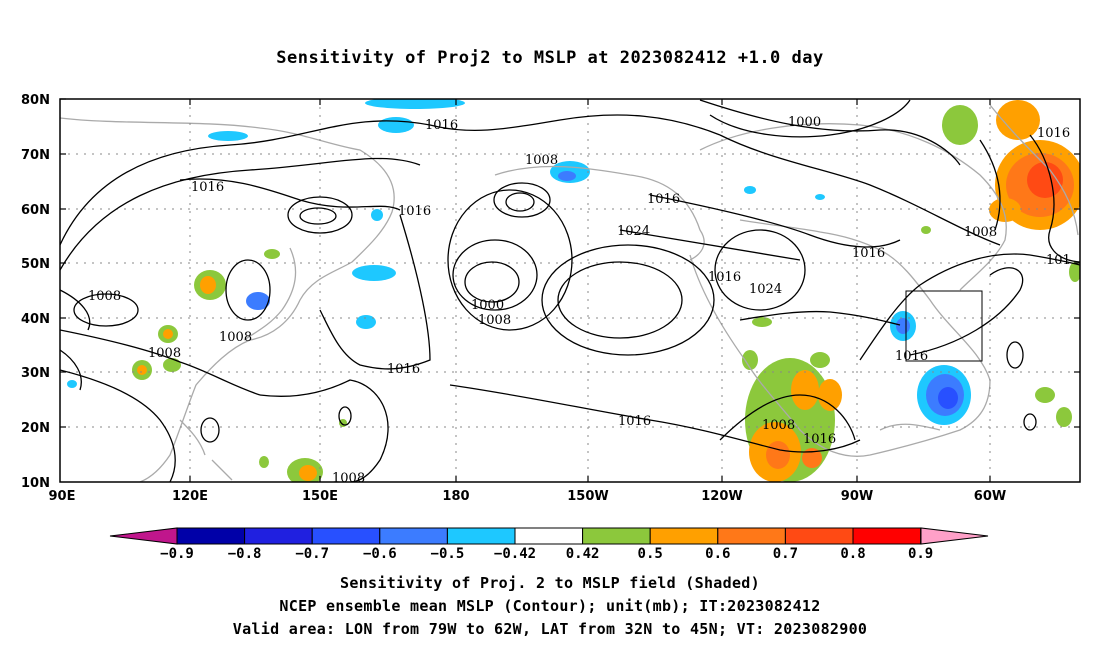  What do you see at coordinates (320, 496) in the screenshot?
I see `lon-label: 150E` at bounding box center [320, 496].